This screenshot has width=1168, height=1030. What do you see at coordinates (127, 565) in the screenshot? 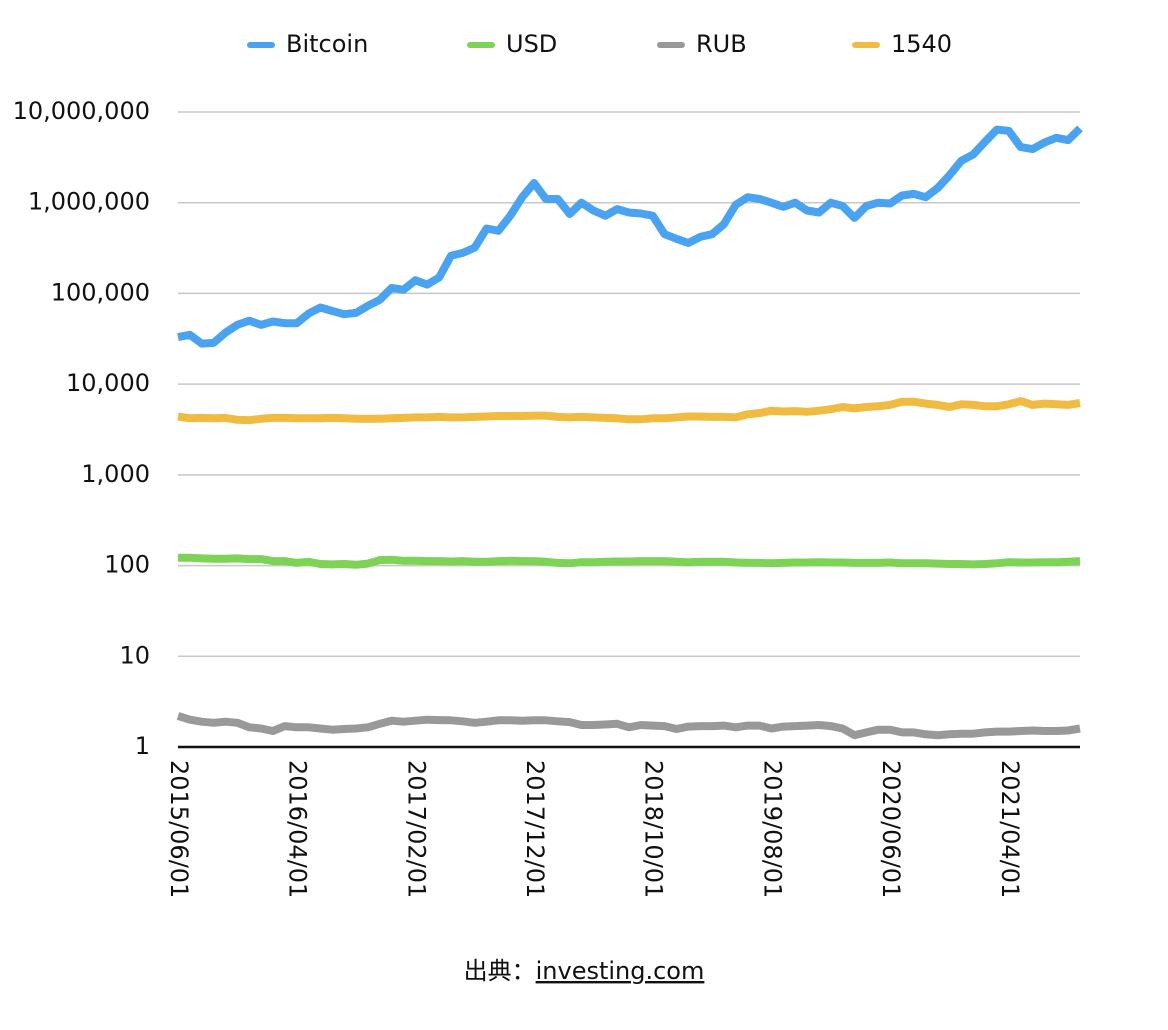
I see `y-tick-label: 100` at bounding box center [127, 565].